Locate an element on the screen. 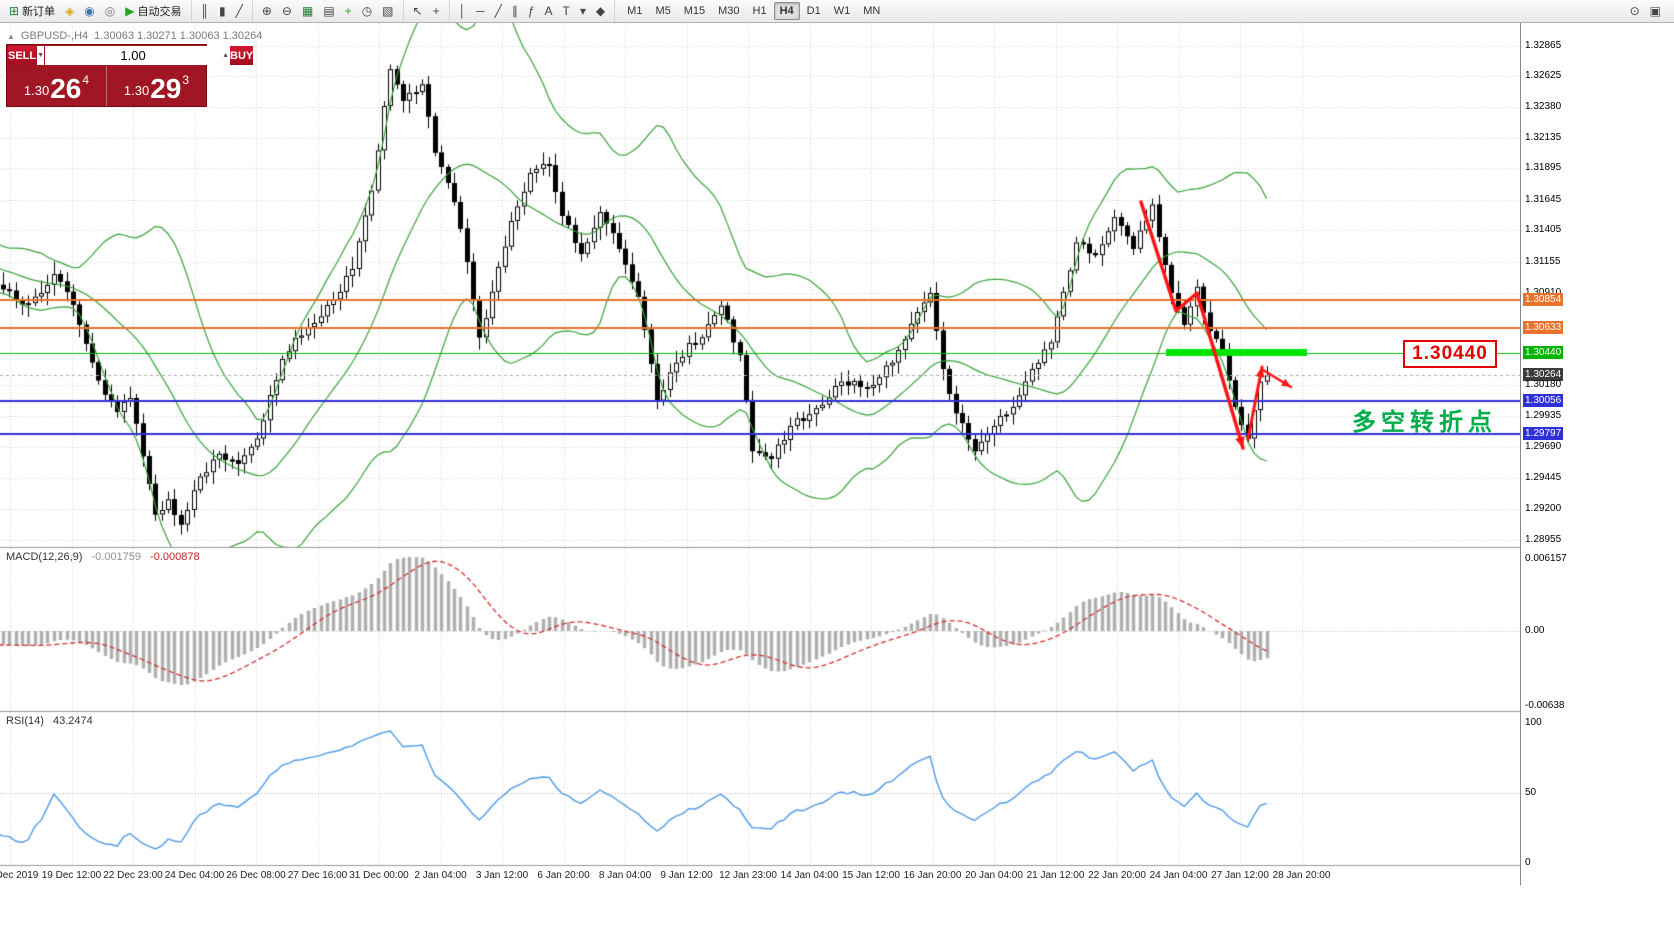 This screenshot has width=1674, height=946. autotrading-button: ▶ 自动交易 is located at coordinates (153, 11).